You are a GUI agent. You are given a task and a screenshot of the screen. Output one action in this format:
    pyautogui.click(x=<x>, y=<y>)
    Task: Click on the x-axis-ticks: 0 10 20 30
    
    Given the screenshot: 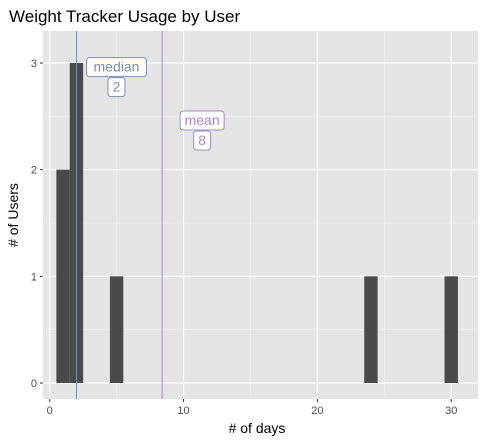 What is the action you would take?
    pyautogui.click(x=252, y=408)
    